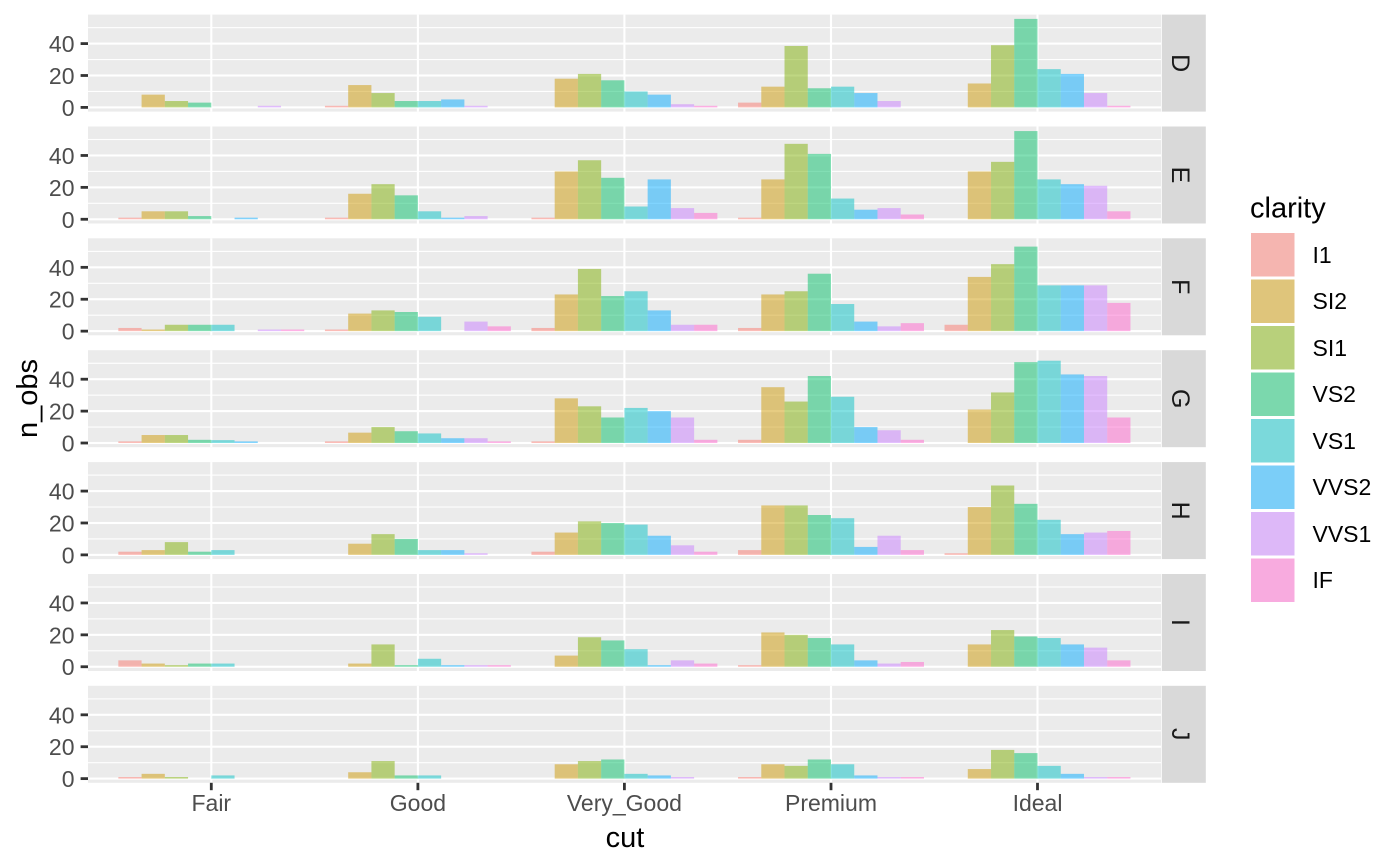  I want to click on svg-text: VVS2, so click(1342, 487).